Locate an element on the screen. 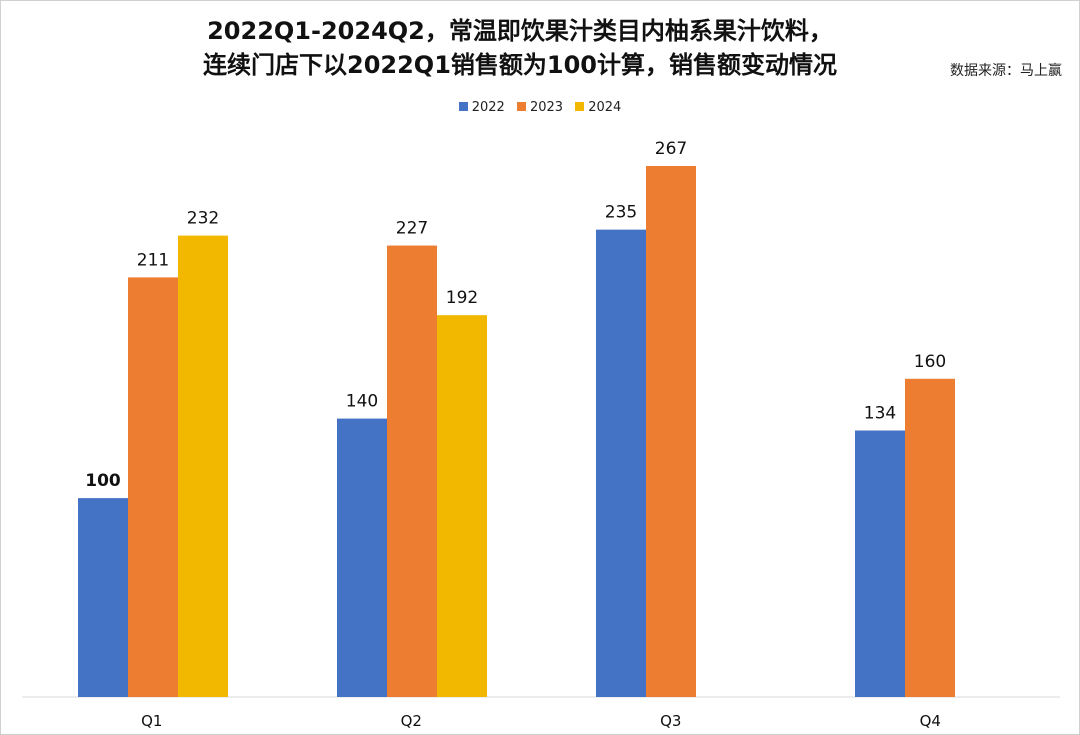 This screenshot has width=1080, height=735. bar-2022-q3 is located at coordinates (621, 463).